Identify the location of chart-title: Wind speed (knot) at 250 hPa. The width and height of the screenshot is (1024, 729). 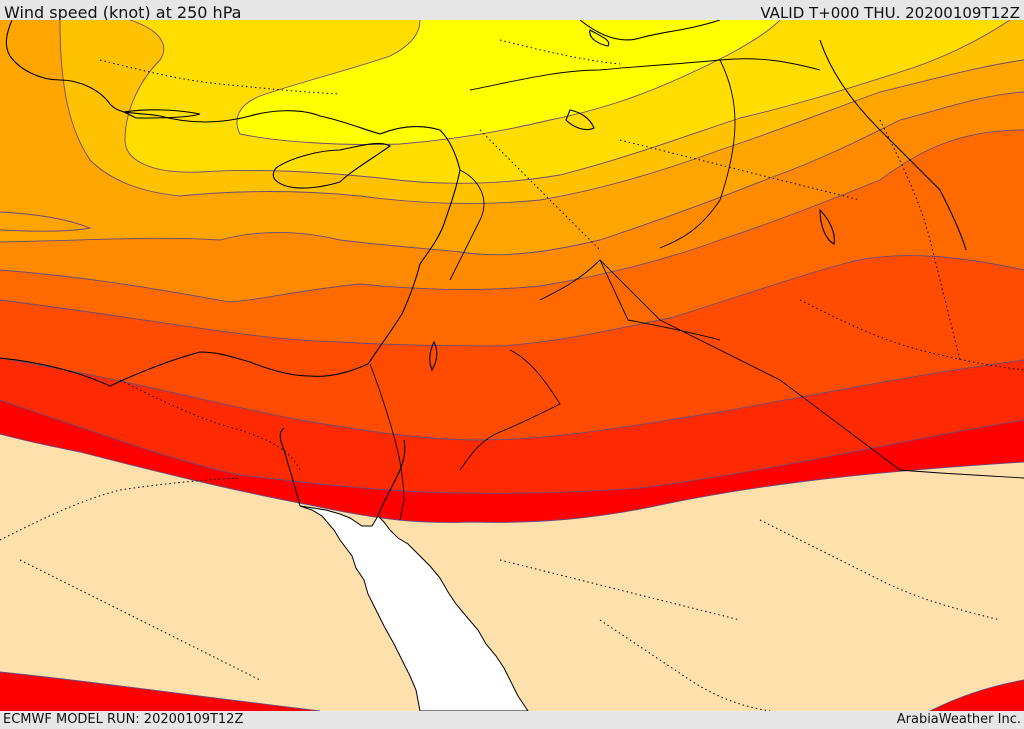
(123, 12).